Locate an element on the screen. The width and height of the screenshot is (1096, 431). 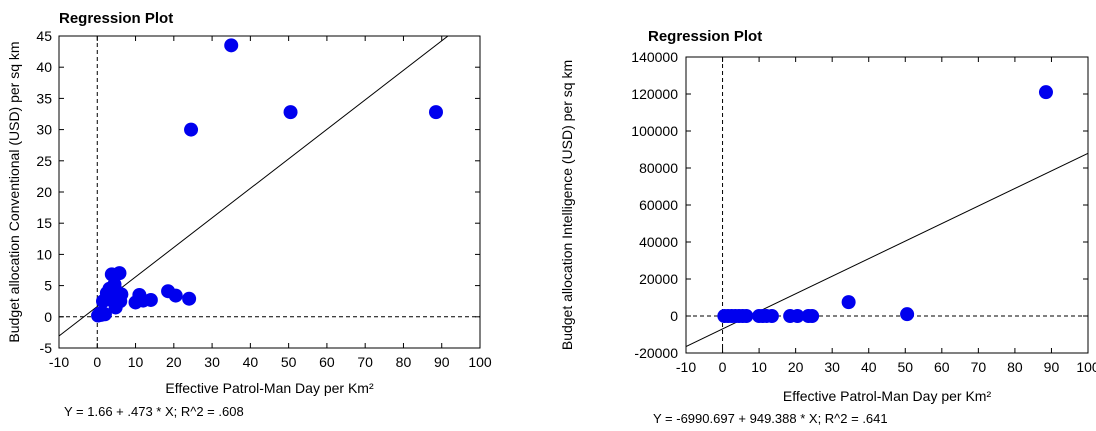
y-tick-label: 40 is located at coordinates (44, 67).